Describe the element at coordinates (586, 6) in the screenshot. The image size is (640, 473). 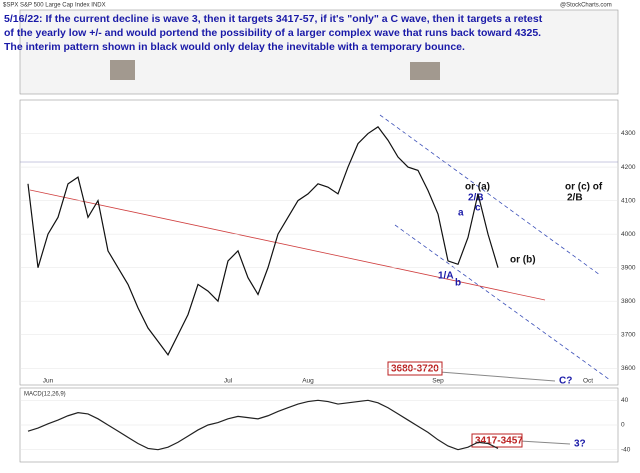
I see `source: @StockCharts.com` at that location.